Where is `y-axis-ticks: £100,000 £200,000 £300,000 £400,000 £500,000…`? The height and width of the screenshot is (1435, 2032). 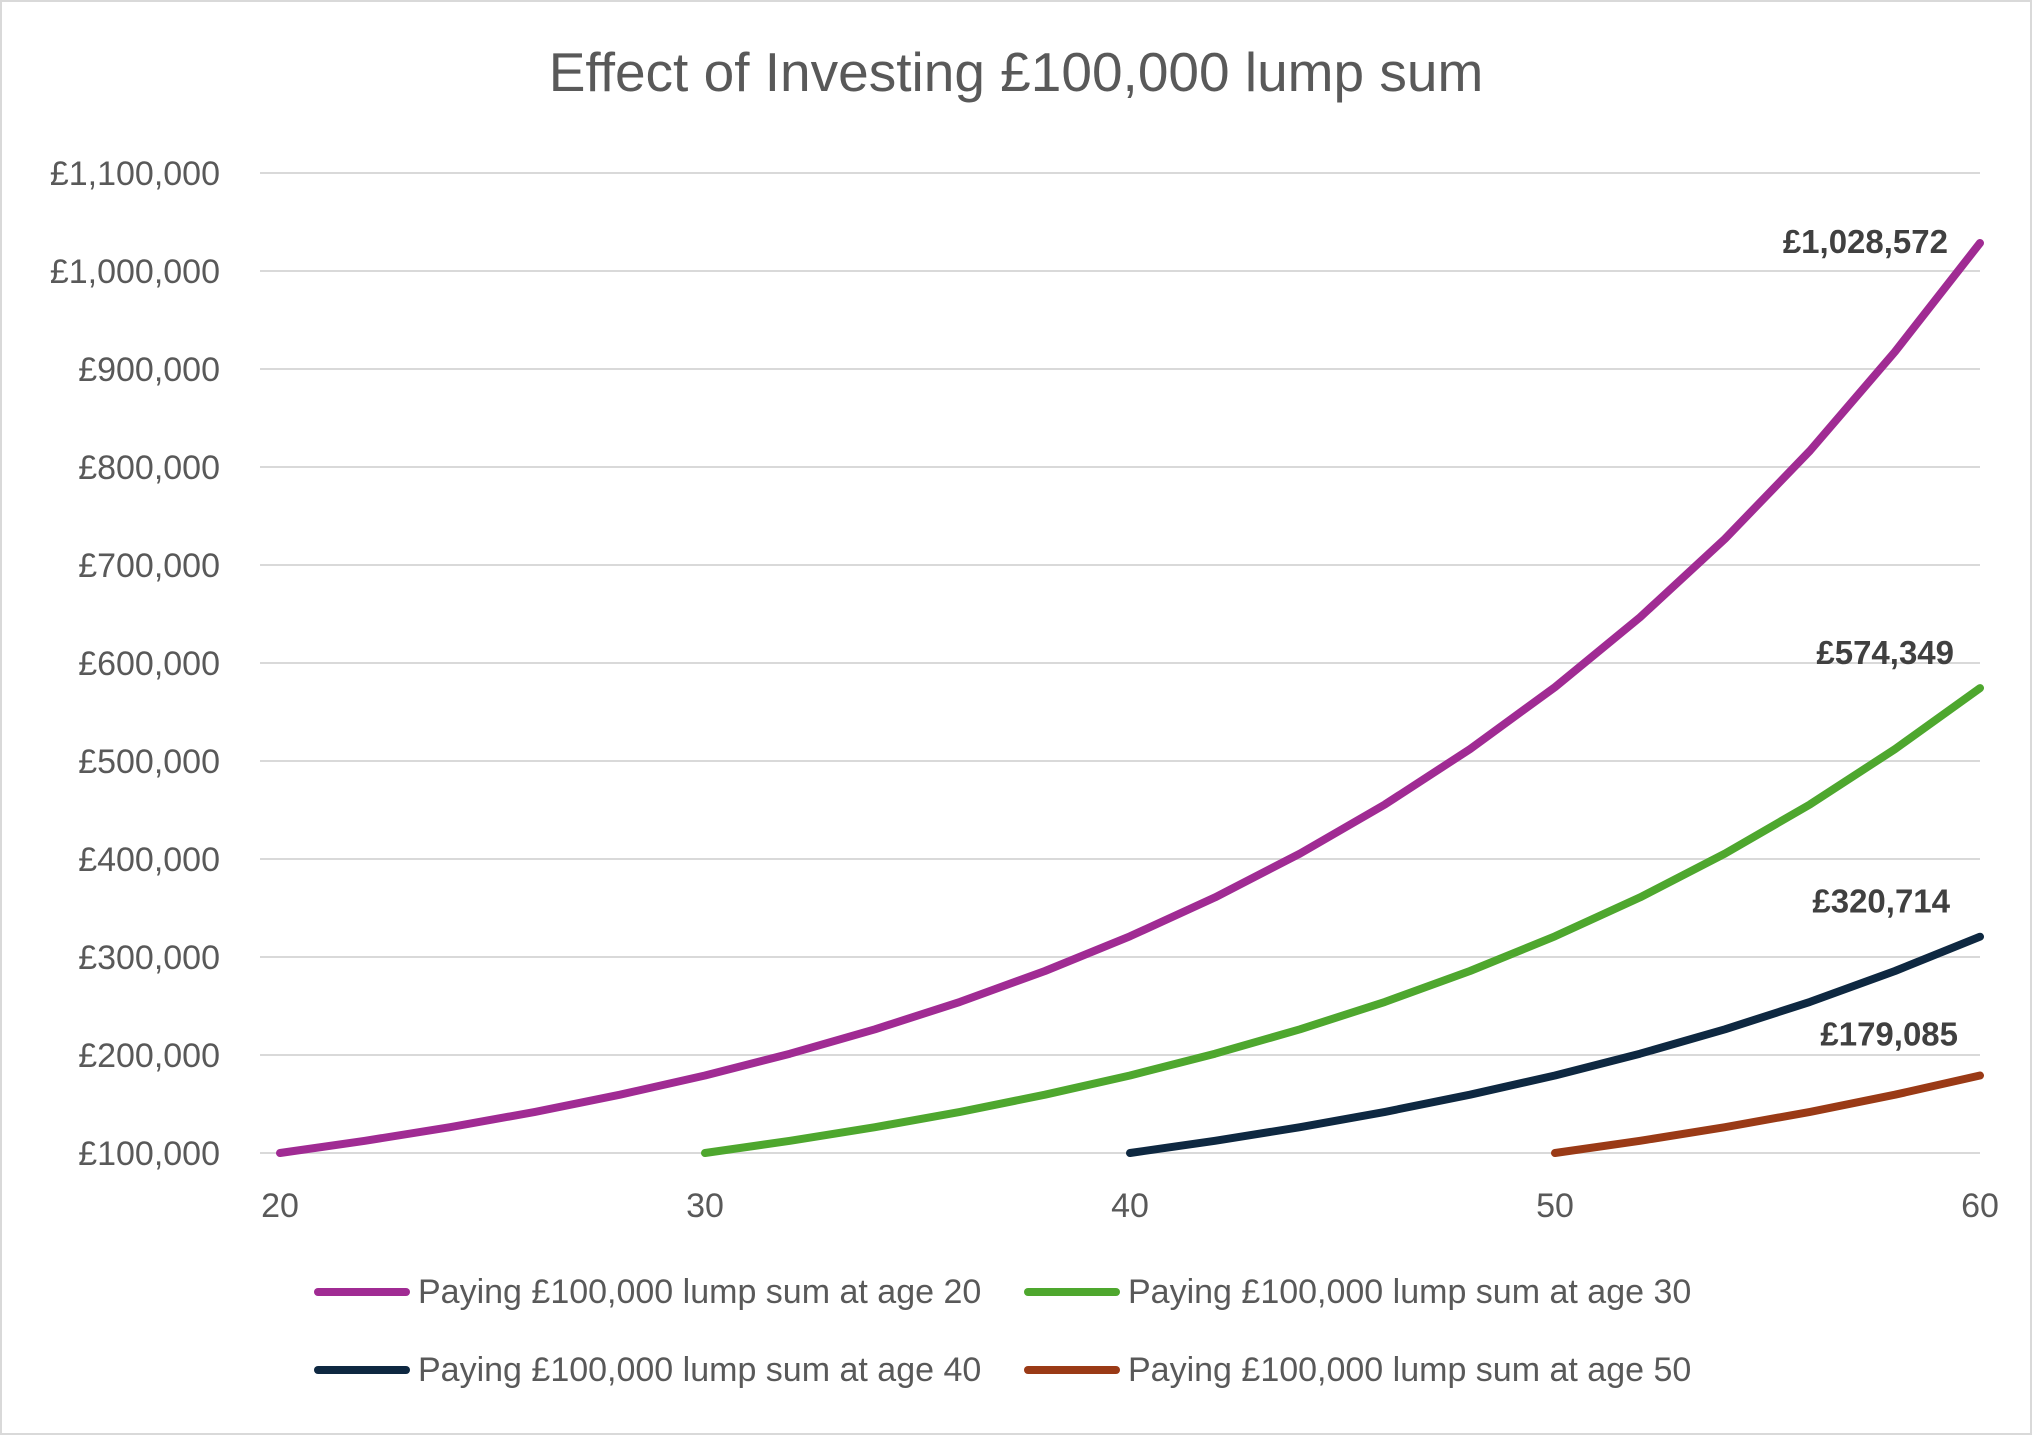 y-axis-ticks: £100,000 £200,000 £300,000 £400,000 £500,000… is located at coordinates (135, 664).